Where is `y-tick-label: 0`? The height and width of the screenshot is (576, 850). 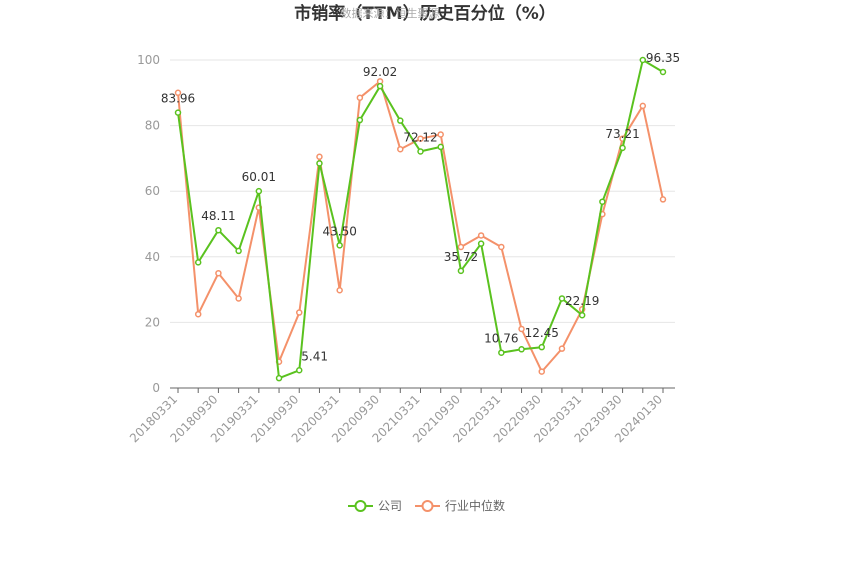
y-tick-label: 0 is located at coordinates (156, 388).